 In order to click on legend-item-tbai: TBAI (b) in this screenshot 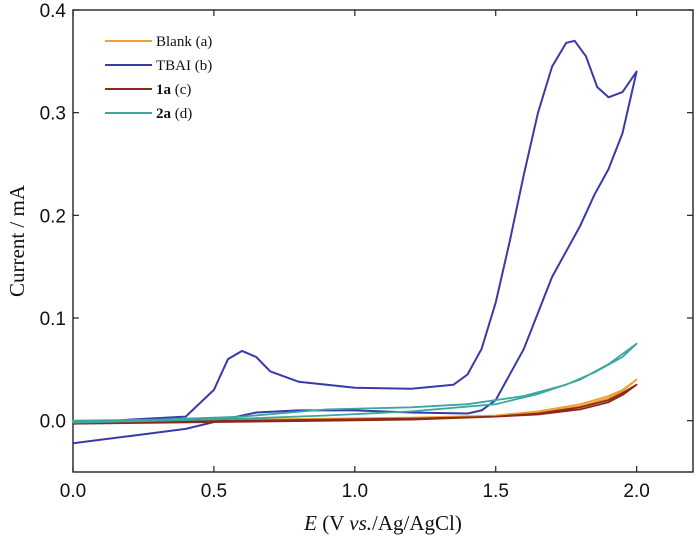, I will do `click(158, 66)`.